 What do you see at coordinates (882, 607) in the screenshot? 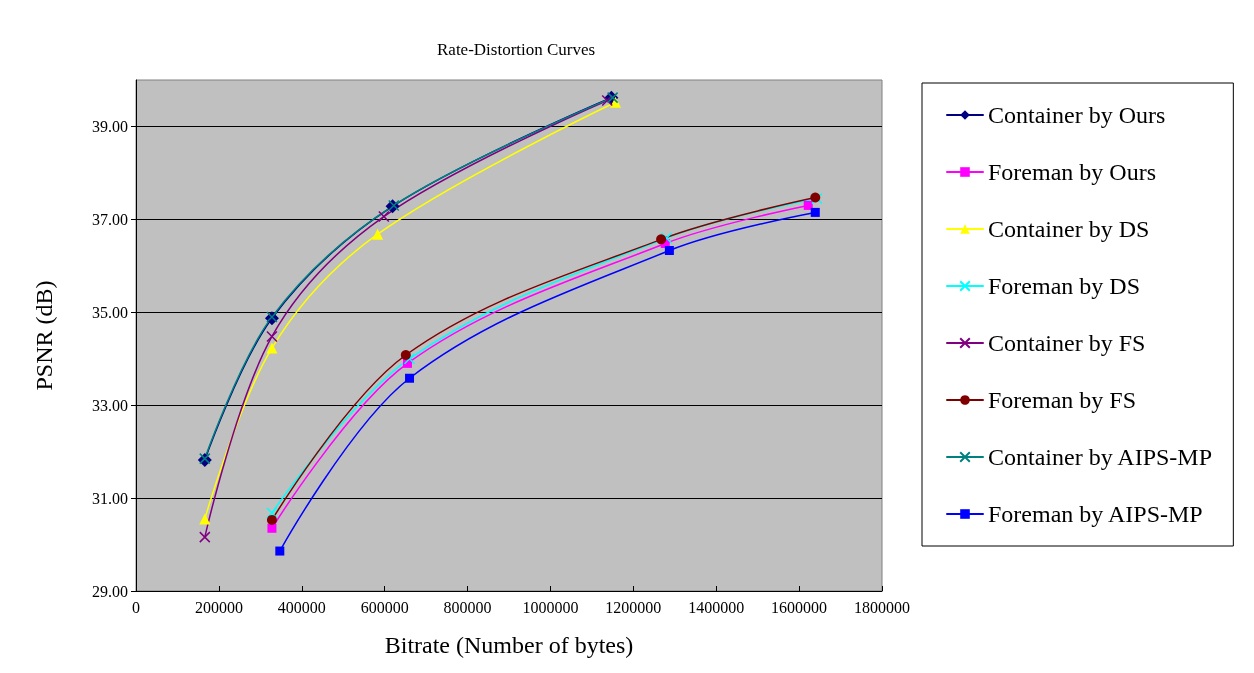
I see `x-tick-label: 1800000` at bounding box center [882, 607].